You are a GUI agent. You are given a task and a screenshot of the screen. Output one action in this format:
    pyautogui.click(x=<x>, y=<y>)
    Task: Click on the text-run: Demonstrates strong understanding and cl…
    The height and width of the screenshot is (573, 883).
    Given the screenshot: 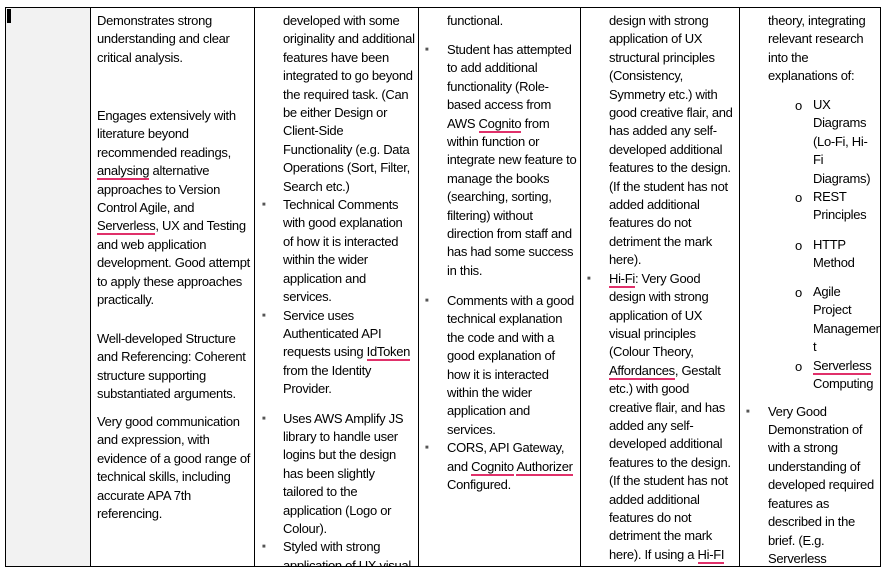 What is the action you would take?
    pyautogui.click(x=163, y=39)
    